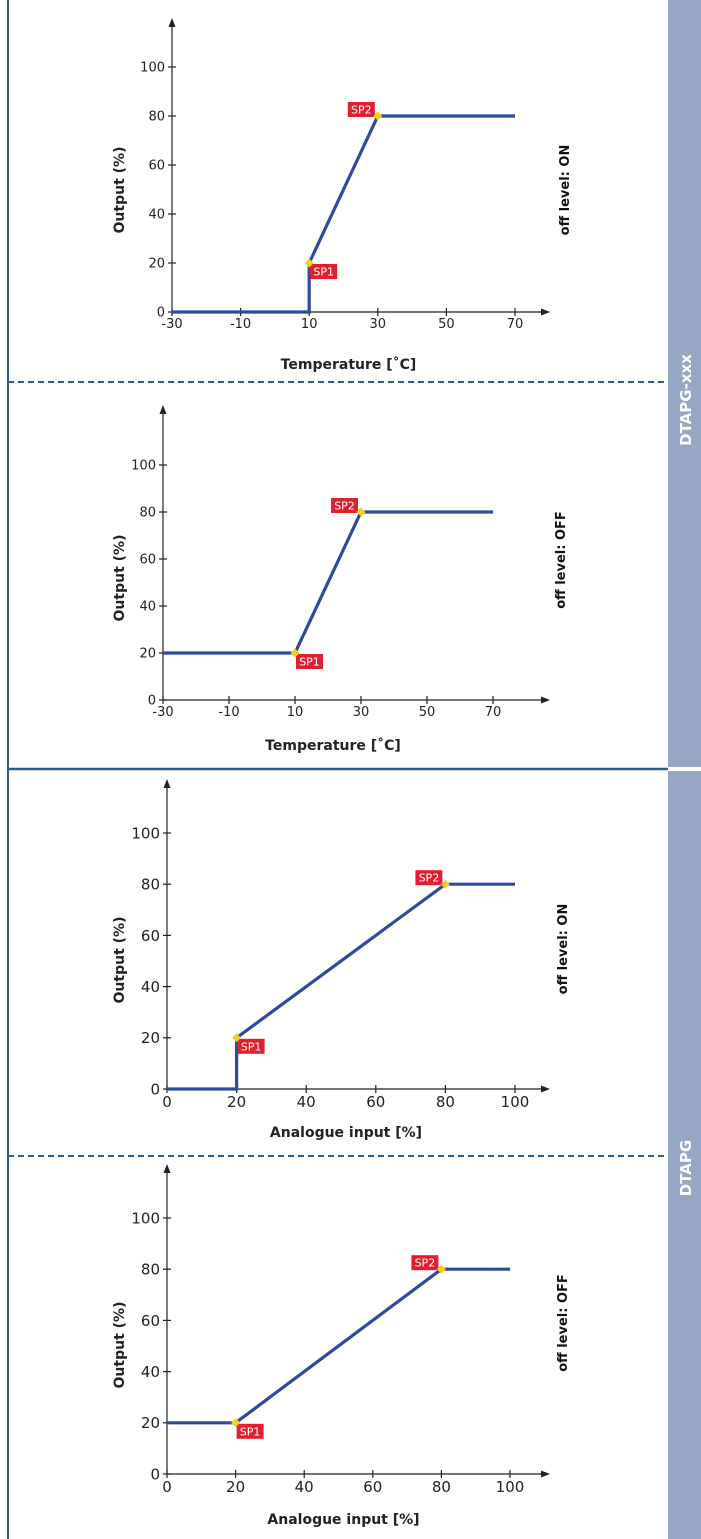  Describe the element at coordinates (686, 400) in the screenshot. I see `side-band-label-dtapg-xxx: DTAPG-xxx` at that location.